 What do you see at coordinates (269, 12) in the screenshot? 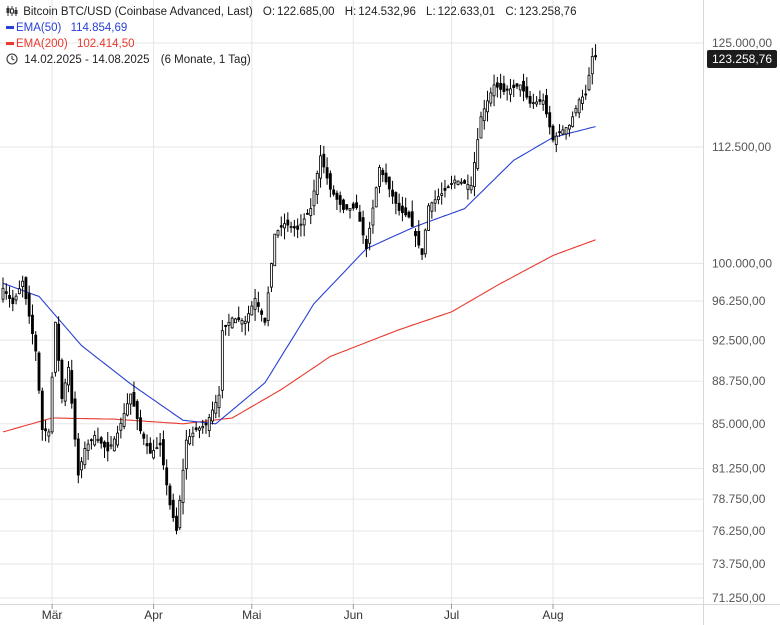
I see `open-label: O:` at bounding box center [269, 12].